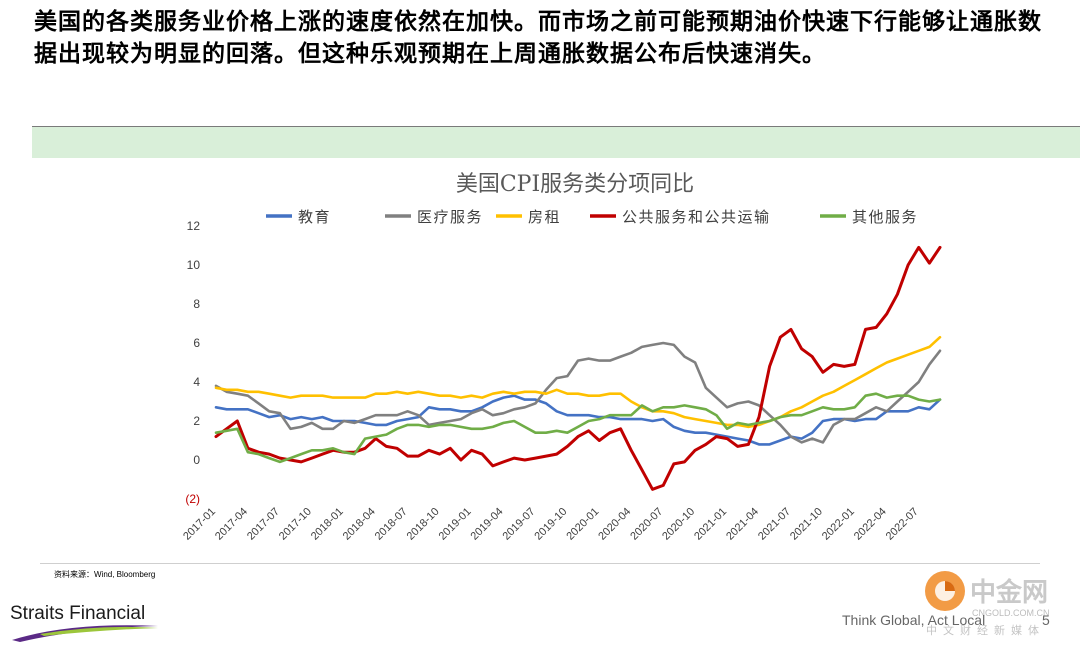 The width and height of the screenshot is (1080, 645). Describe the element at coordinates (806, 524) in the screenshot. I see `x-tick-label: 2021-10` at that location.